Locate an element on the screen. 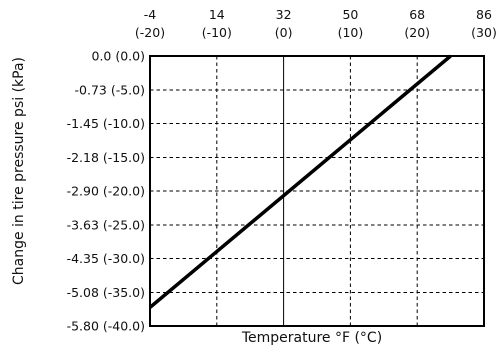 This screenshot has height=348, width=497. y-axis-title: Change in tire pressure psi (kPa) is located at coordinates (19, 171).